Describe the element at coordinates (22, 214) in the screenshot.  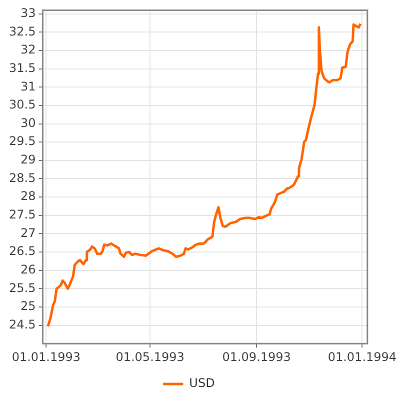
I see `y-tick-label: 27.5` at that location.